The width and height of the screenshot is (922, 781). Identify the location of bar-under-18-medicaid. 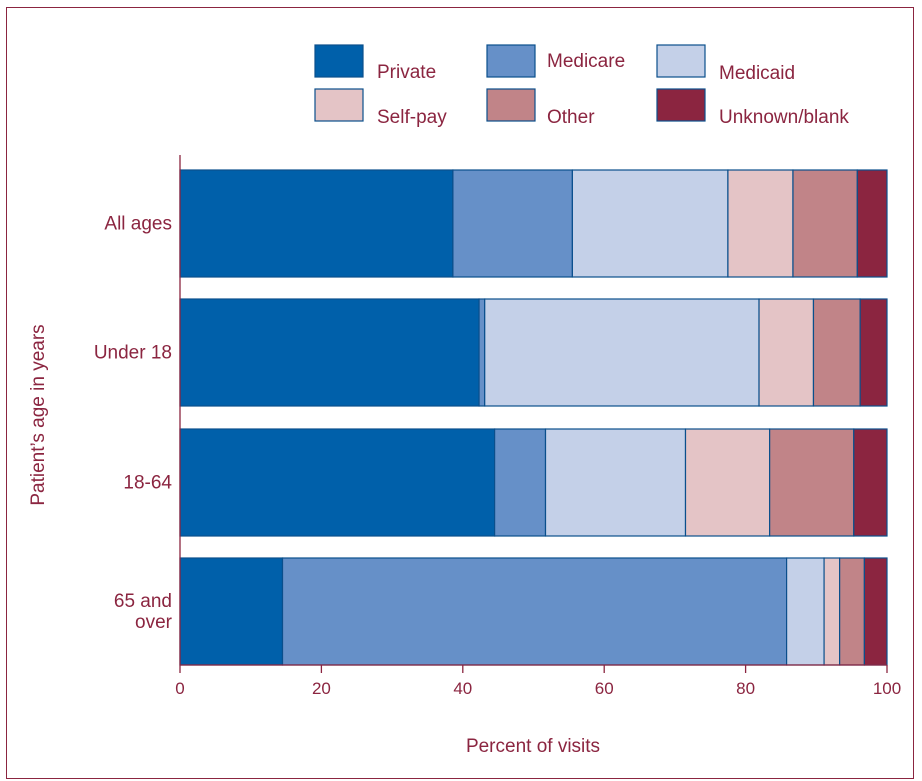
(622, 352).